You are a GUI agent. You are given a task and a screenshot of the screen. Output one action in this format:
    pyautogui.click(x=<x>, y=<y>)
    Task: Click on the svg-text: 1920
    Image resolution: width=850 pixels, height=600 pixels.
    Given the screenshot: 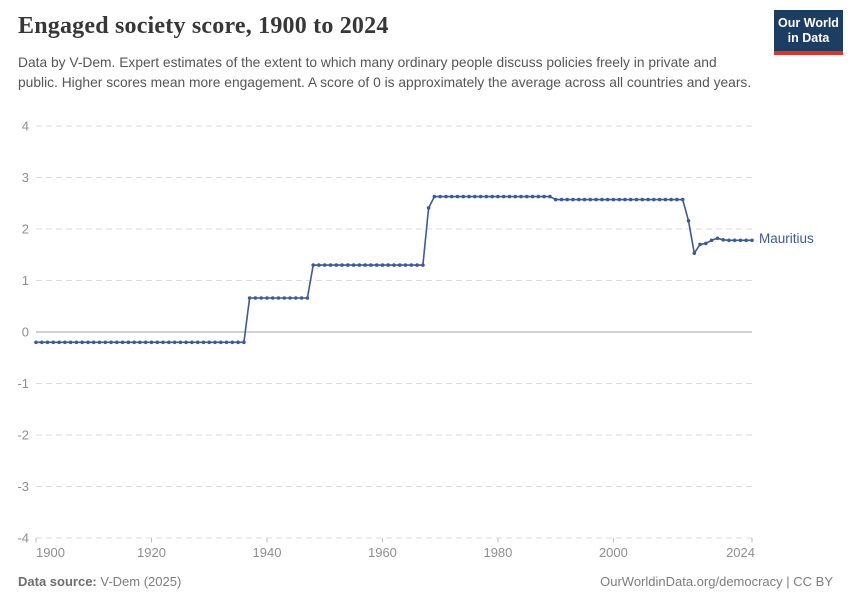 What is the action you would take?
    pyautogui.click(x=151, y=552)
    